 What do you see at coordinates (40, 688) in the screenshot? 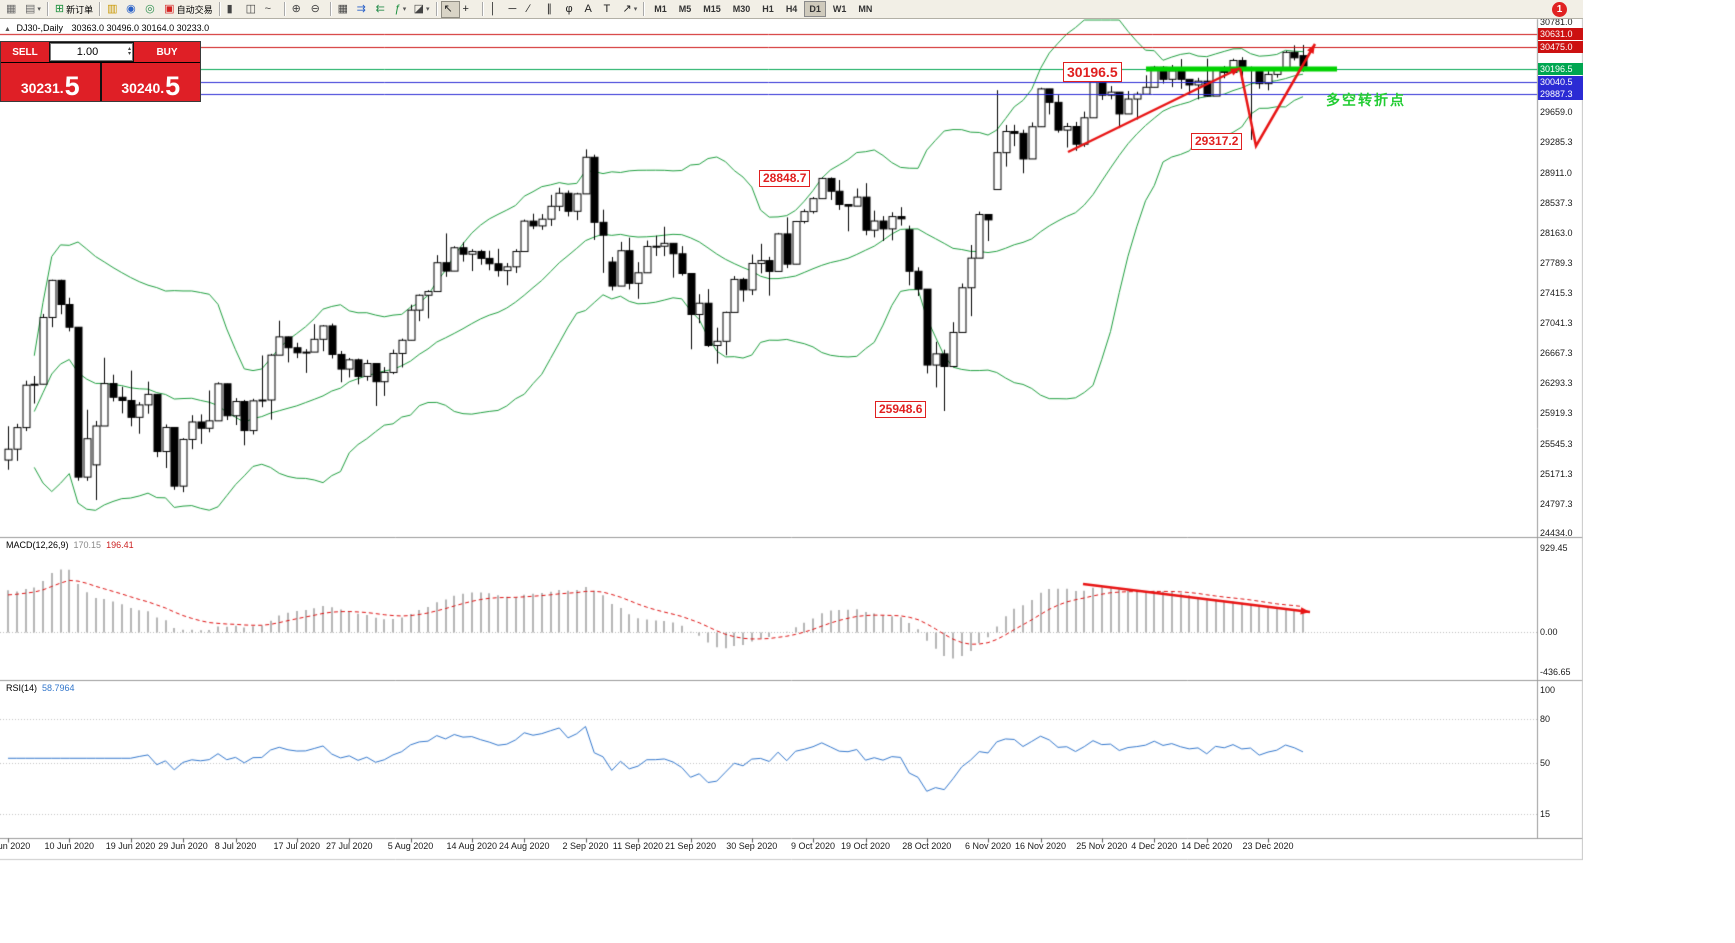
I see `rsi-label: RSI(14) 58.7964` at bounding box center [40, 688].